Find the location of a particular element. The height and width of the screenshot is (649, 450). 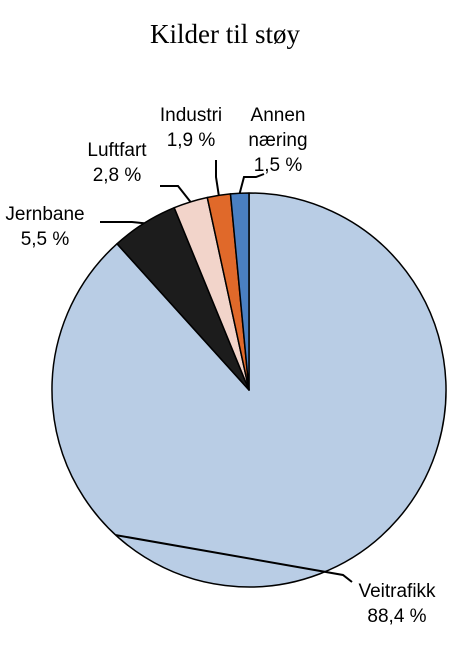

slice-label-veitrafikk: Veitrafikk 88,4 % is located at coordinates (397, 604).